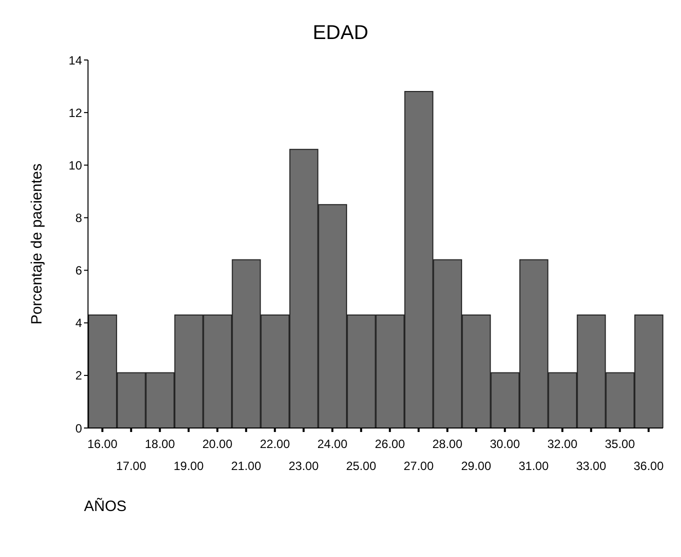 The image size is (681, 557). Describe the element at coordinates (361, 466) in the screenshot. I see `x-tick-label: 25.00` at that location.